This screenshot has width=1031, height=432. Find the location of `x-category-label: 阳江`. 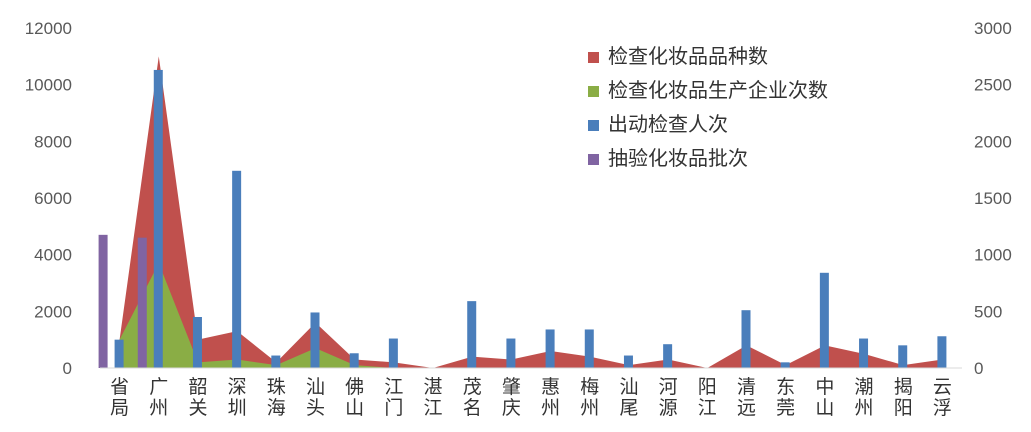

x-category-label: 阳江 is located at coordinates (707, 397).